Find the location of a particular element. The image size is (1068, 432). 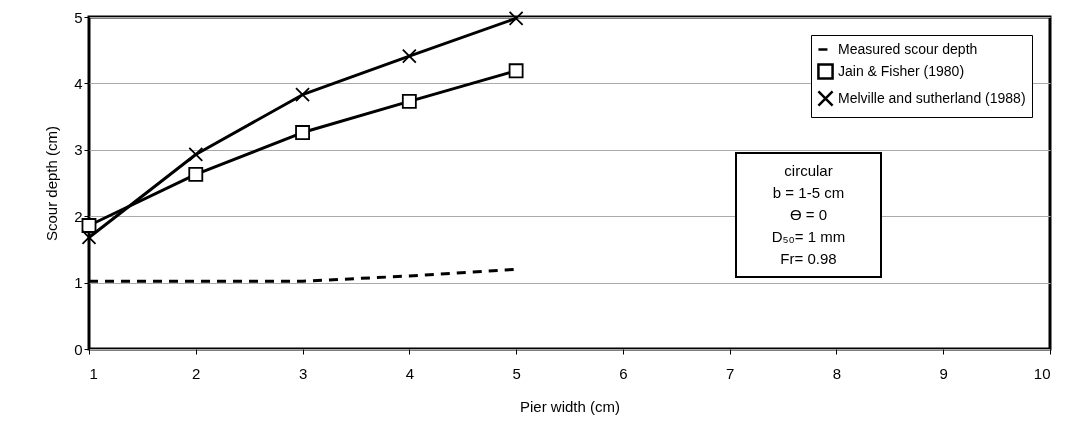

legend-label: Jain & Fisher (1980) is located at coordinates (901, 70).